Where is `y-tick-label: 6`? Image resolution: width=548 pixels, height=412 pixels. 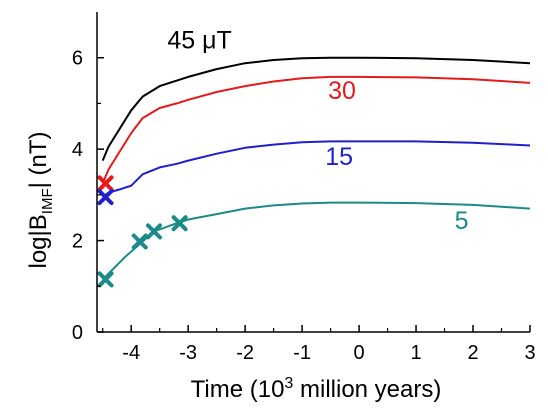 y-tick-label: 6 is located at coordinates (77, 59).